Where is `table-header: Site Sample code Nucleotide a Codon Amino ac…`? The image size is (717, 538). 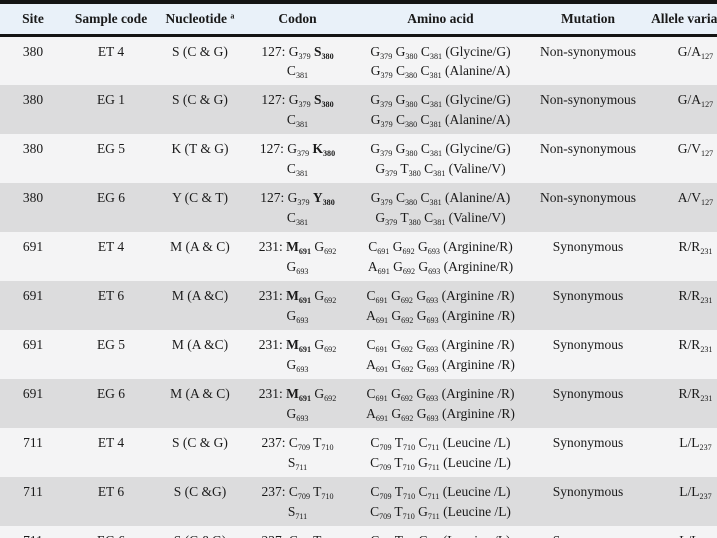
table-header: Site Sample code Nucleotide a Codon Amino ac… is located at coordinates (358, 19).